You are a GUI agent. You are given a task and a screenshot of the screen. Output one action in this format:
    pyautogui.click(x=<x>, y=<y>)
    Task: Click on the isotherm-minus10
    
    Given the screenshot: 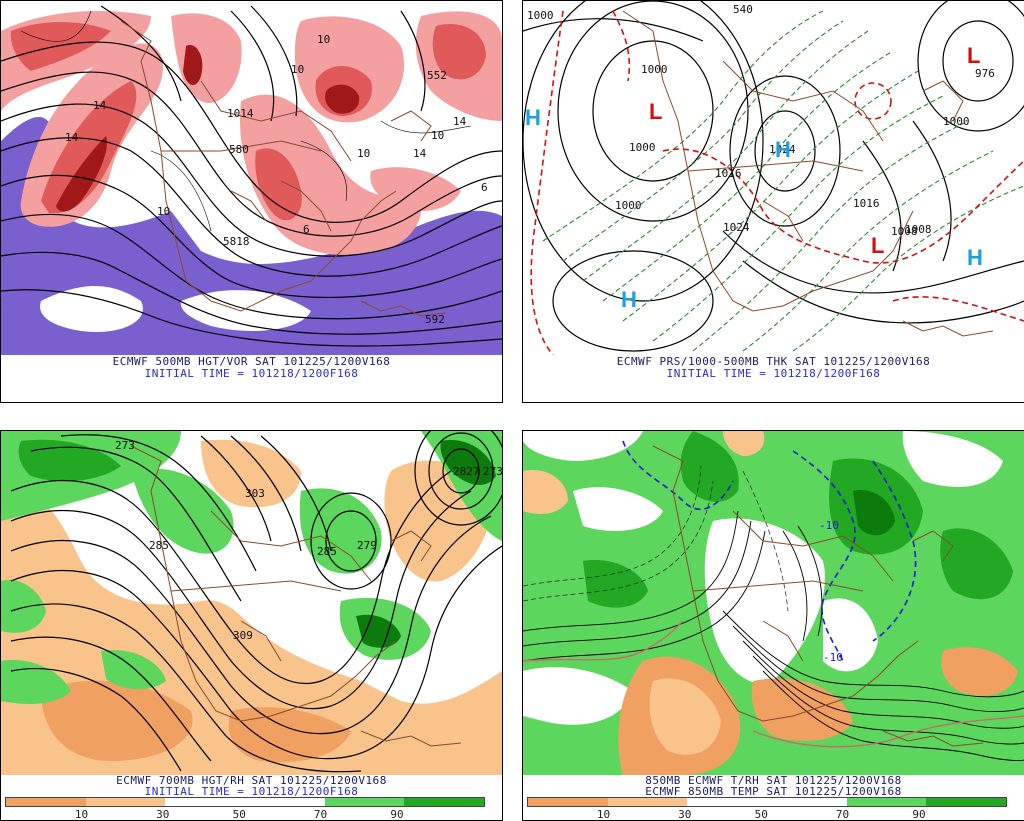 What is the action you would take?
    pyautogui.click(x=769, y=551)
    